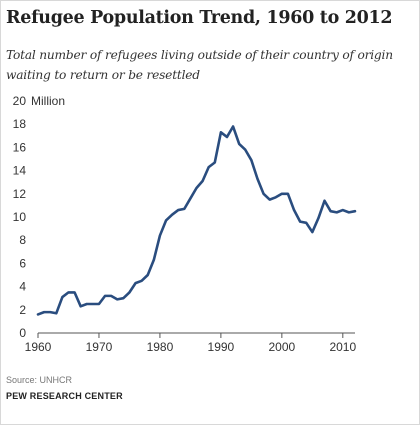 This screenshot has height=425, width=420. I want to click on y-tick-label: 16, so click(20, 147).